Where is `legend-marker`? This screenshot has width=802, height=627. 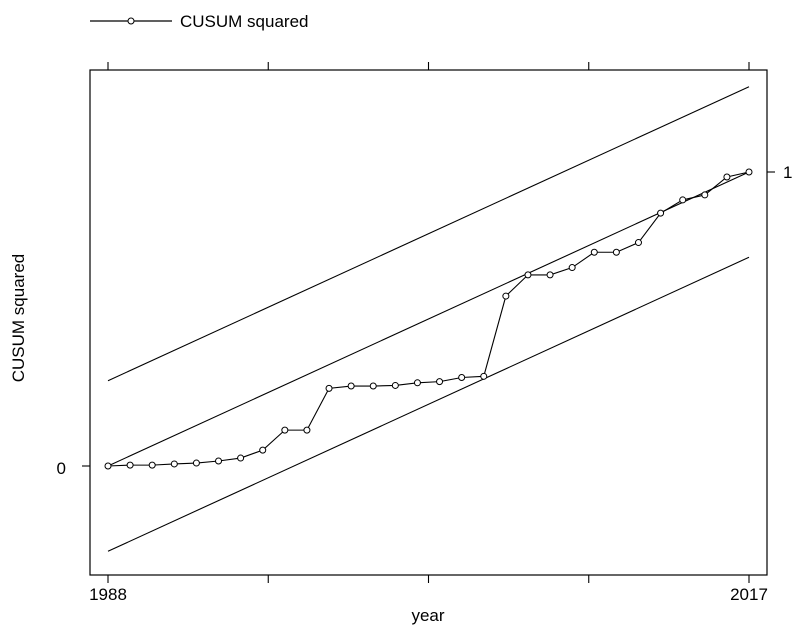
legend-marker is located at coordinates (131, 21).